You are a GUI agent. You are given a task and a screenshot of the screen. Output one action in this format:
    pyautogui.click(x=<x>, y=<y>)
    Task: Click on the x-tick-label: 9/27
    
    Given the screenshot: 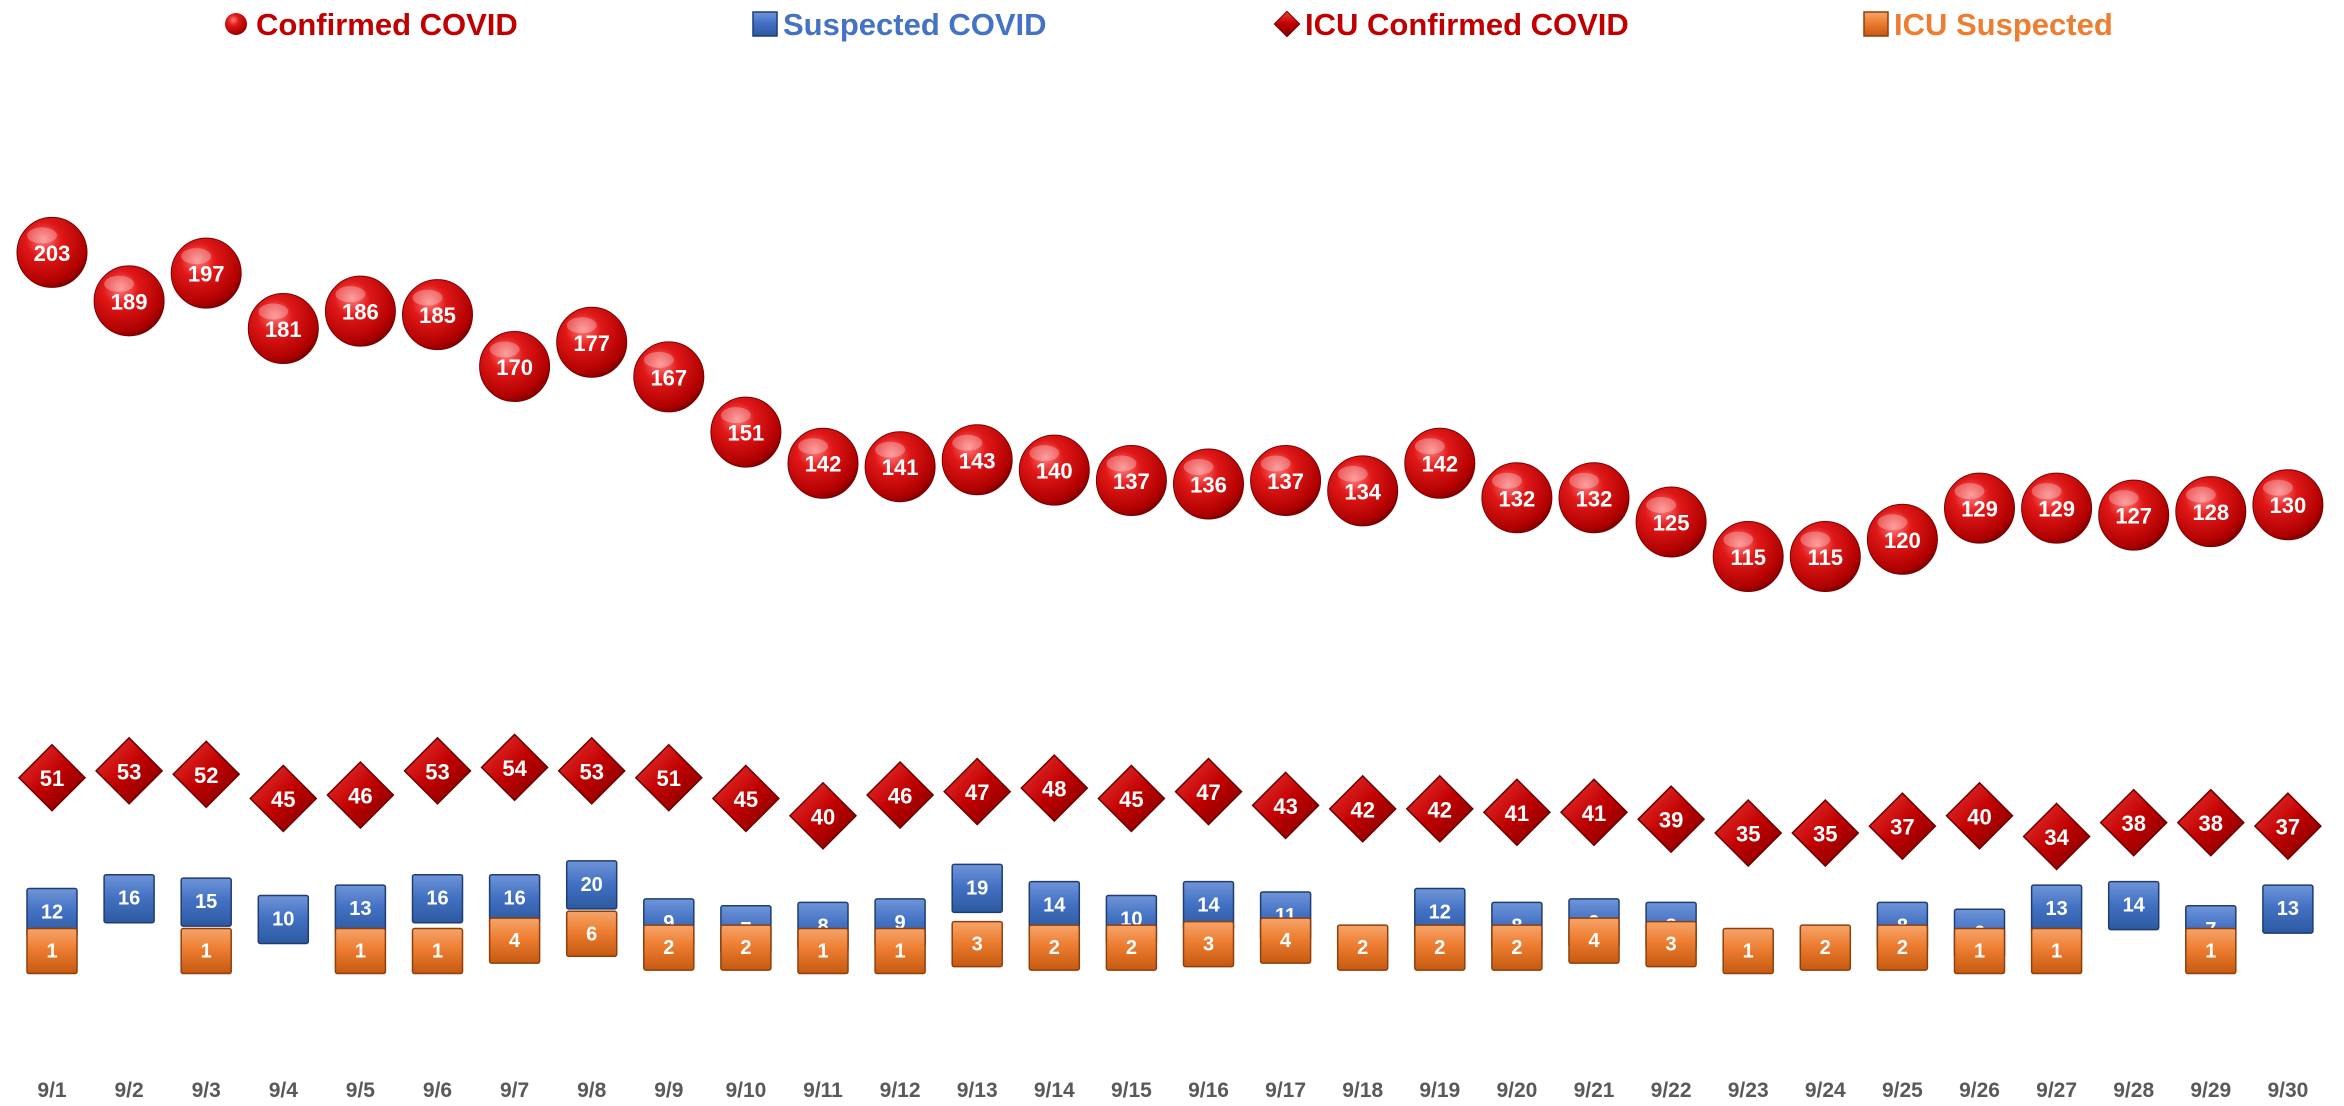 What is the action you would take?
    pyautogui.click(x=2056, y=1090)
    